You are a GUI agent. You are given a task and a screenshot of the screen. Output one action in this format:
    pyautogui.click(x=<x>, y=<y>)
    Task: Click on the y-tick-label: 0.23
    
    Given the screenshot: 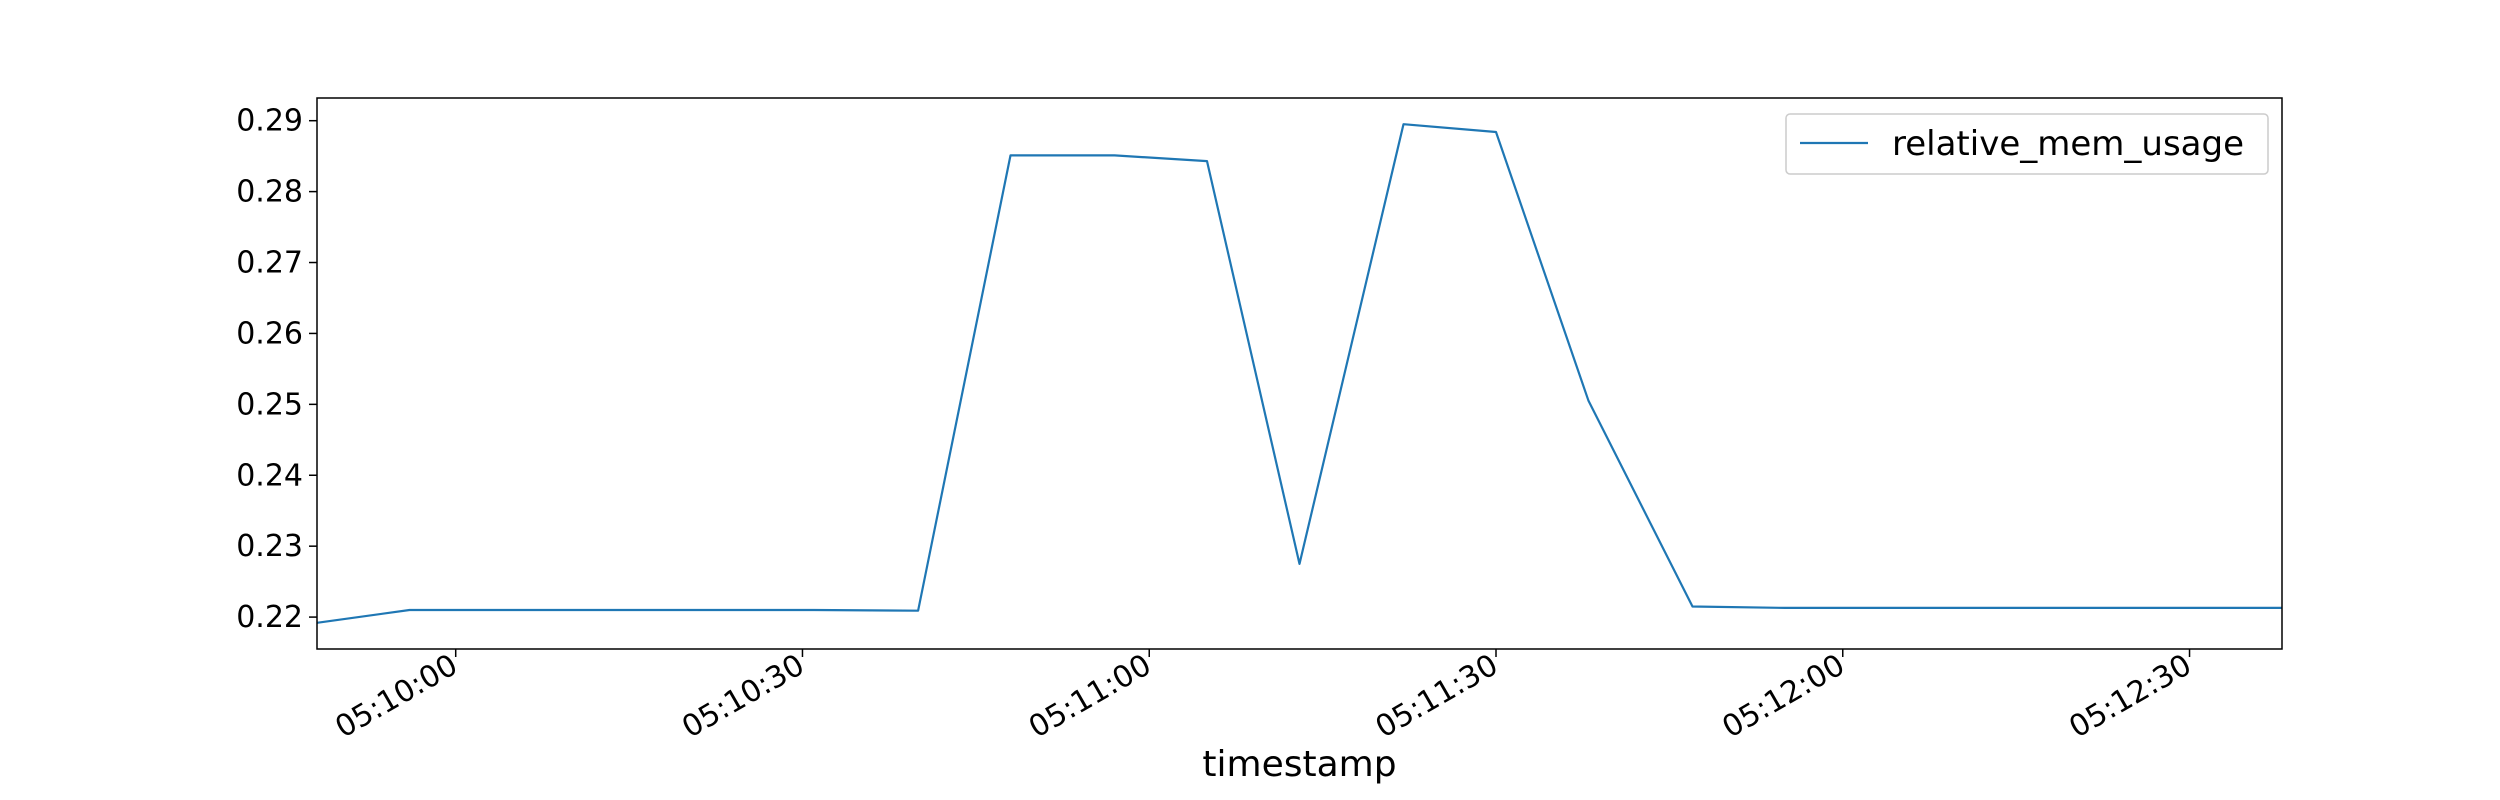 What is the action you would take?
    pyautogui.click(x=269, y=546)
    